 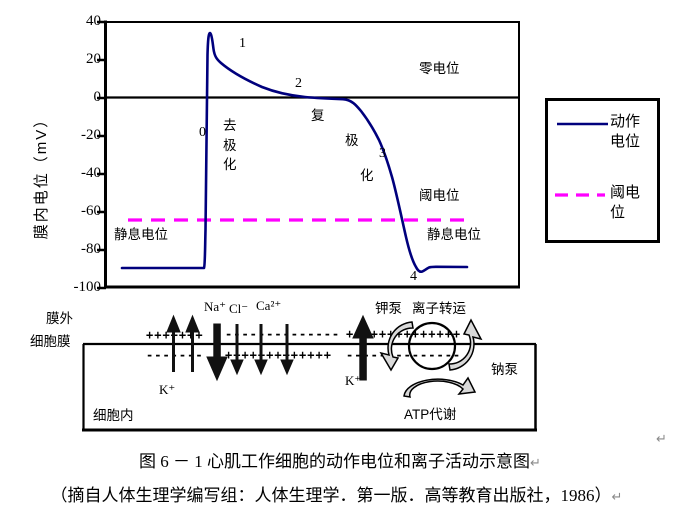 What do you see at coordinates (440, 387) in the screenshot?
I see `atp-swoosh-arrow` at bounding box center [440, 387].